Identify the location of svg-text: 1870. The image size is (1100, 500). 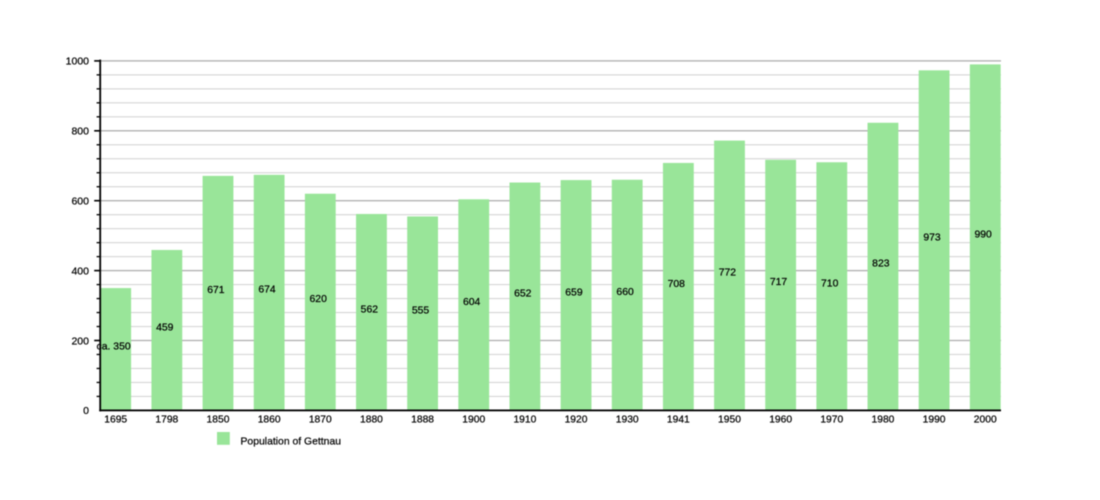
(320, 420).